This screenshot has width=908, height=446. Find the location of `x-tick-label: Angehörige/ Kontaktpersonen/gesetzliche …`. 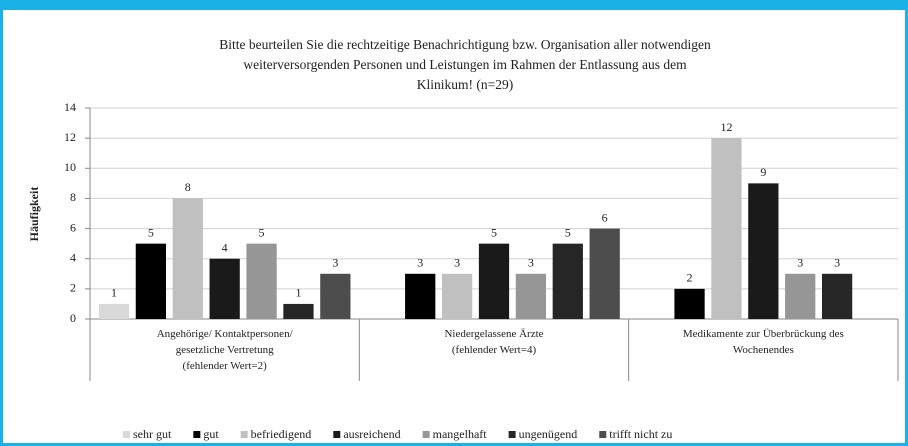

x-tick-label: Angehörige/ Kontaktpersonen/gesetzliche … is located at coordinates (225, 350).